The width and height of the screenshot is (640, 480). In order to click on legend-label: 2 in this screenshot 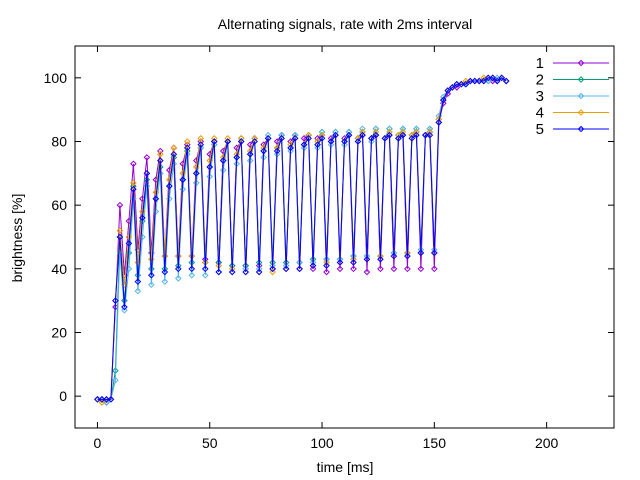, I will do `click(540, 80)`.